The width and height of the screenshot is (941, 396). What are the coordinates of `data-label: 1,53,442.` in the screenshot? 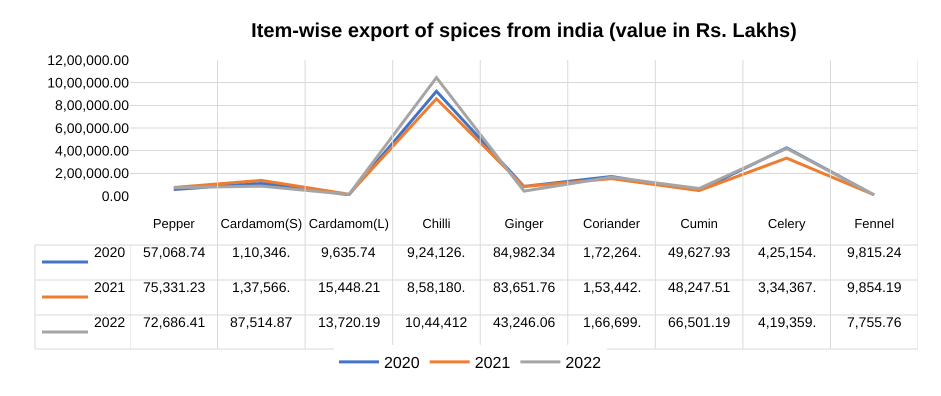 It's located at (612, 287).